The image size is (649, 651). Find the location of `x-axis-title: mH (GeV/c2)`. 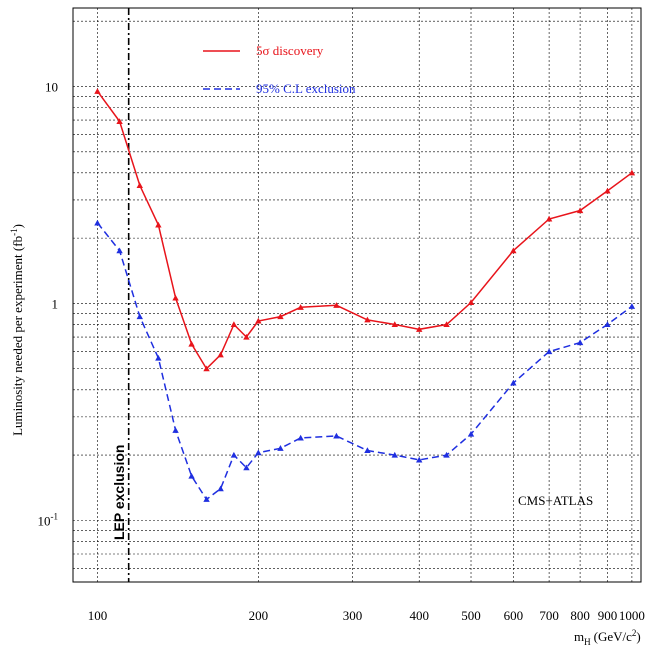

x-axis-title: mH (GeV/c2) is located at coordinates (607, 637).